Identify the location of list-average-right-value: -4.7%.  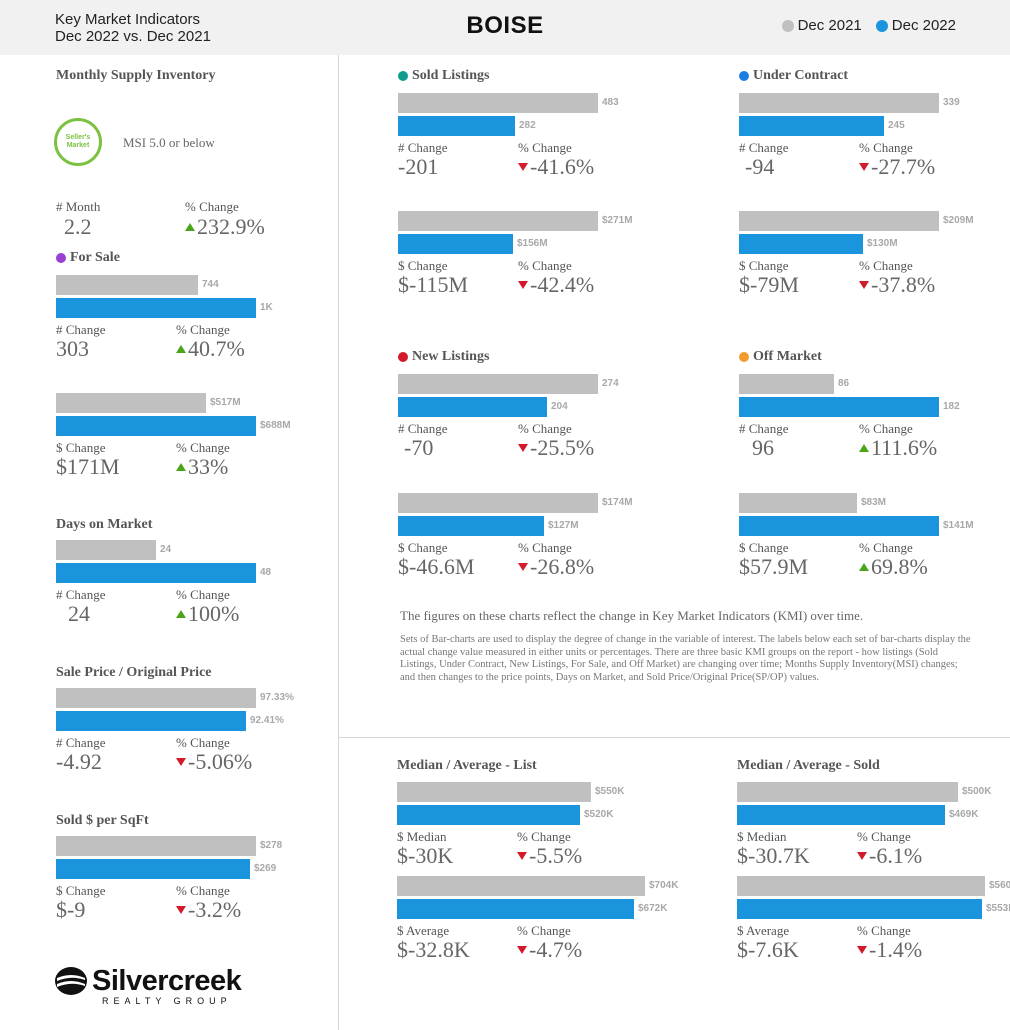
(549, 950).